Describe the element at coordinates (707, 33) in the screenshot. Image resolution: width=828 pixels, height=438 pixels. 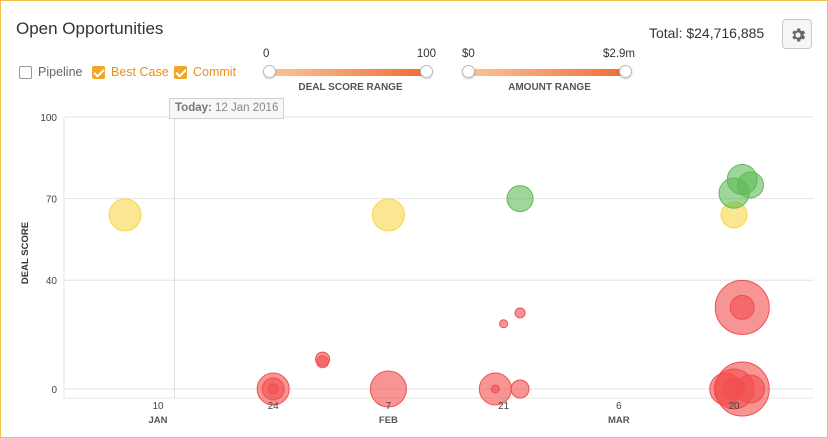
I see `total-amount: Total: $24,716,885` at that location.